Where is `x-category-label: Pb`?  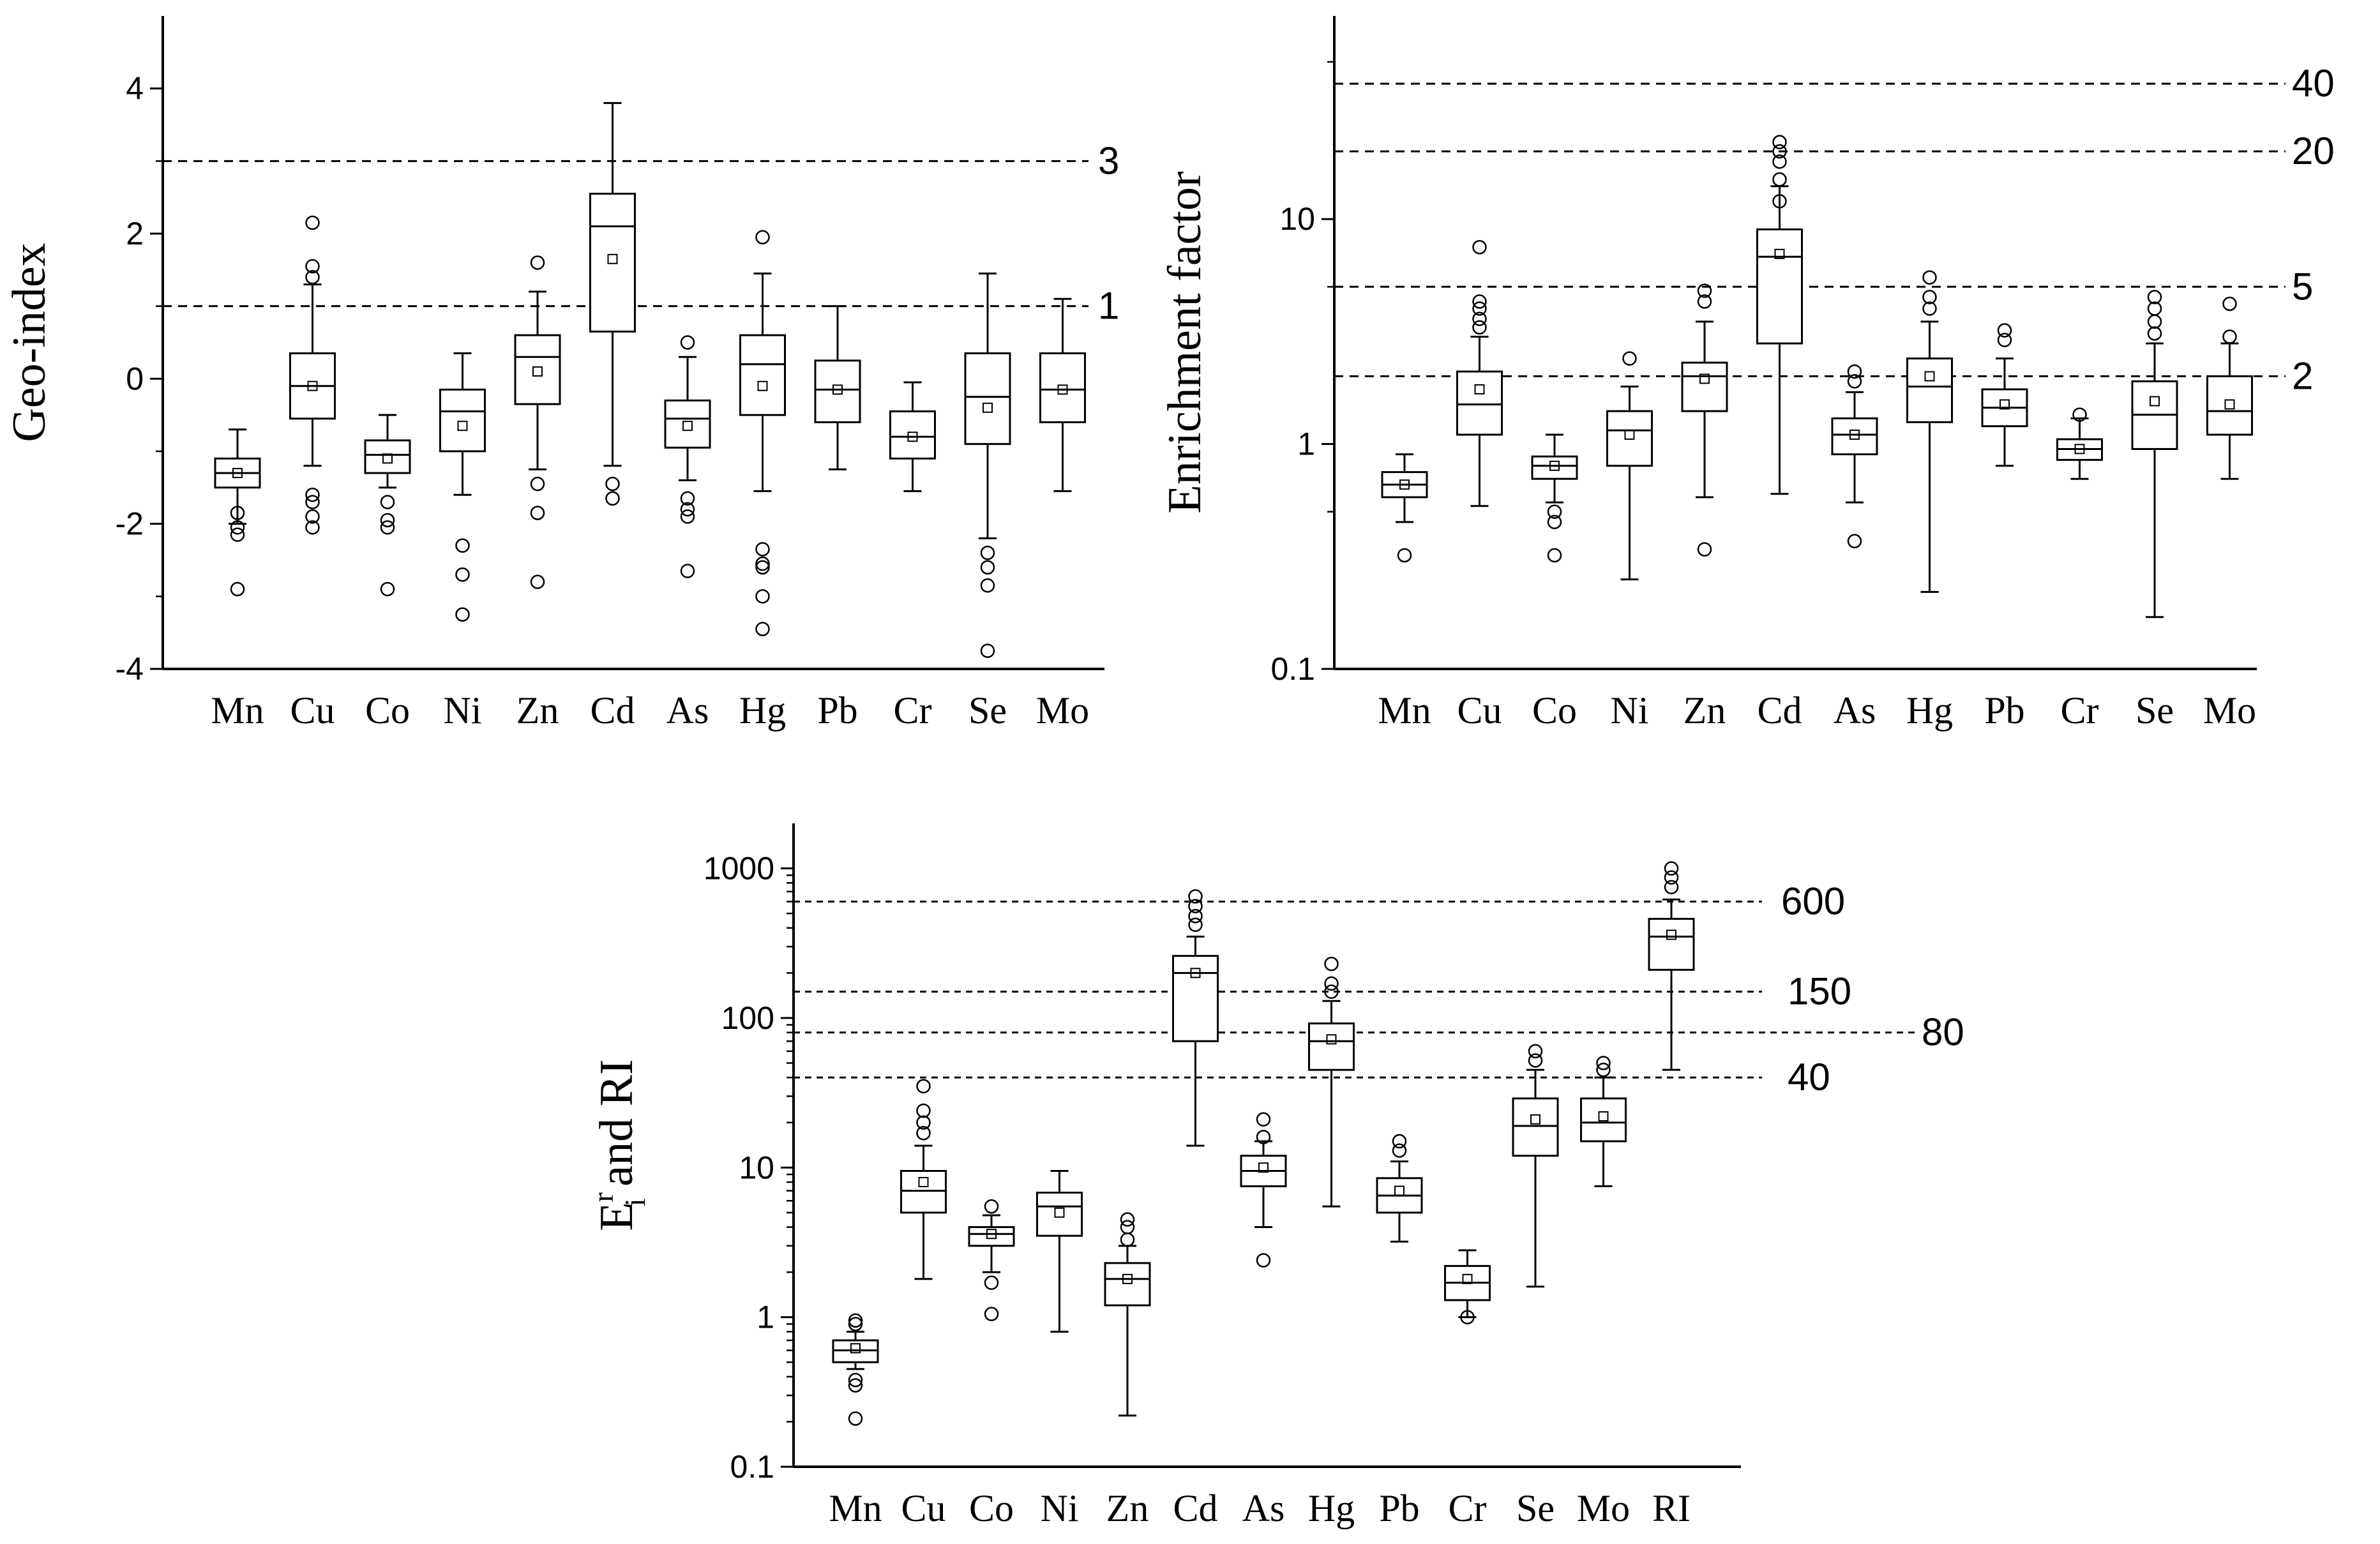 x-category-label: Pb is located at coordinates (2004, 710).